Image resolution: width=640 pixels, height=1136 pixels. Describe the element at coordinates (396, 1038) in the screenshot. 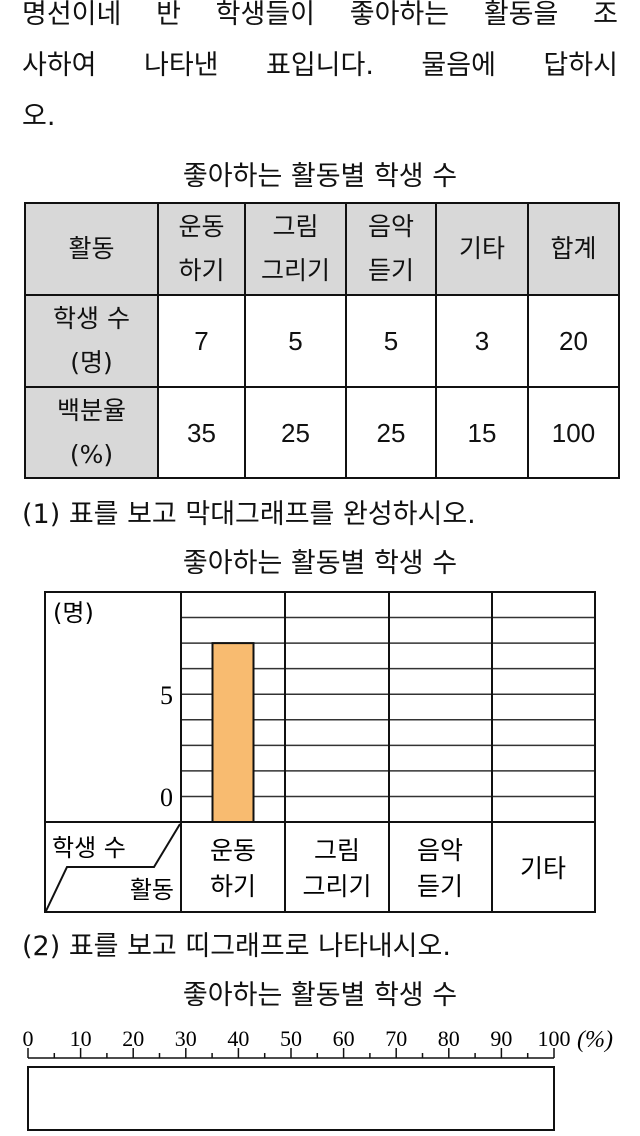

I see `ruler-label: 70` at that location.